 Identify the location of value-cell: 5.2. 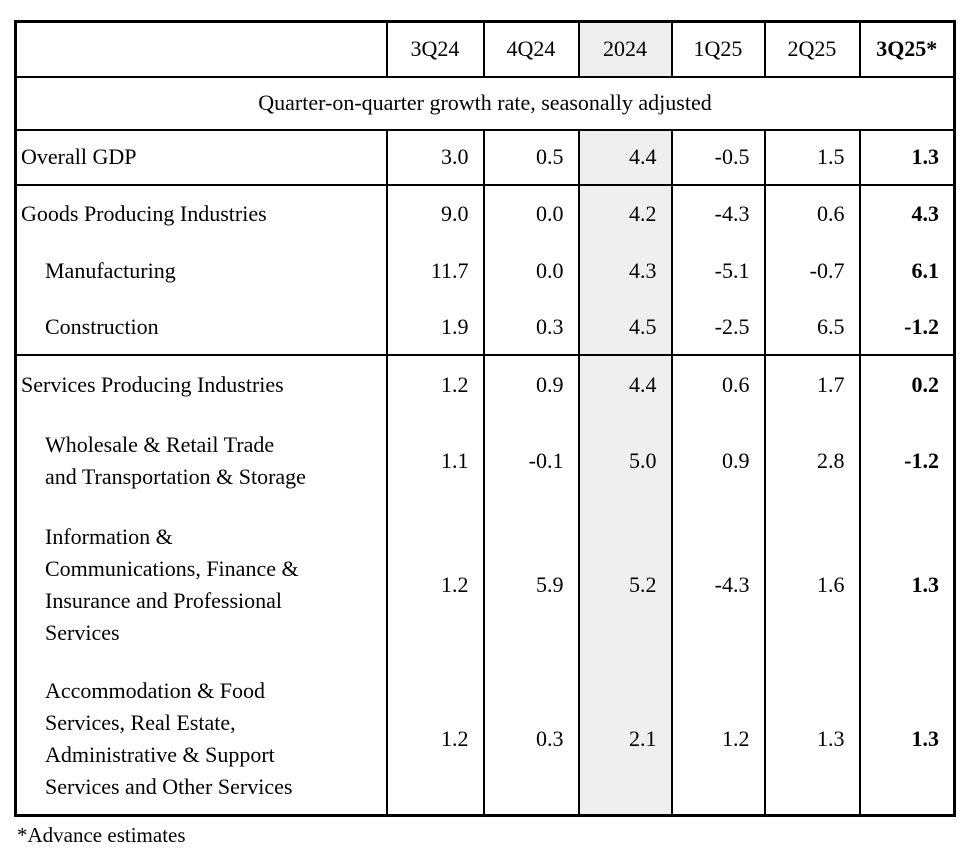
(624, 585).